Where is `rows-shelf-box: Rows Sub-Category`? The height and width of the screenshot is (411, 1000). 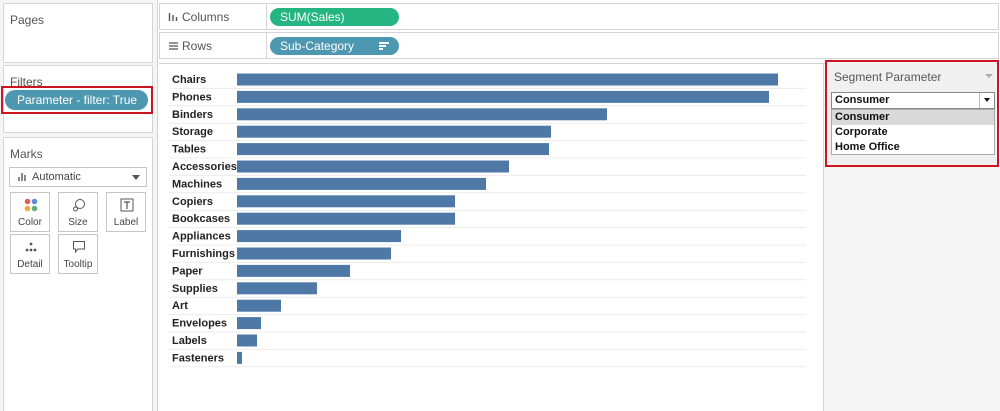 rows-shelf-box: Rows Sub-Category is located at coordinates (579, 45).